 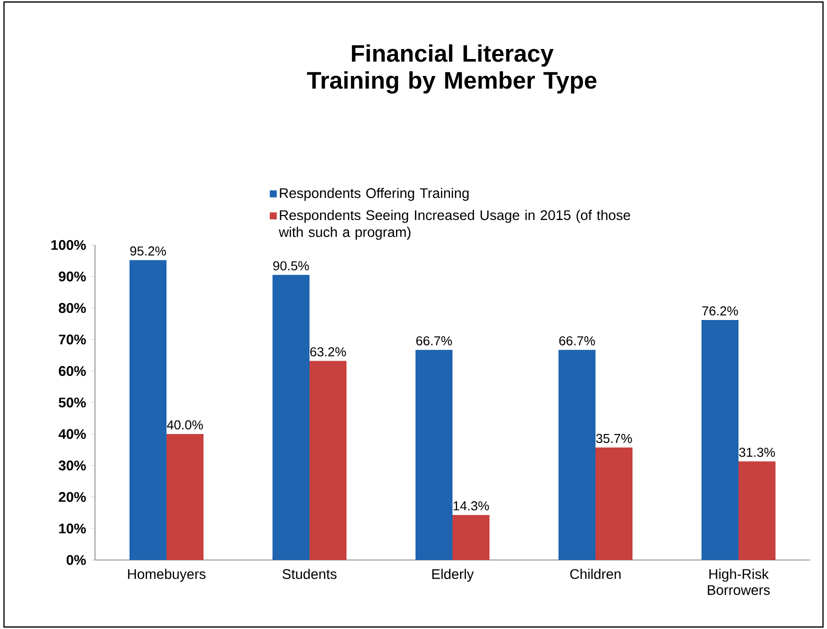 What do you see at coordinates (72, 465) in the screenshot?
I see `y-tick-label: 30%` at bounding box center [72, 465].